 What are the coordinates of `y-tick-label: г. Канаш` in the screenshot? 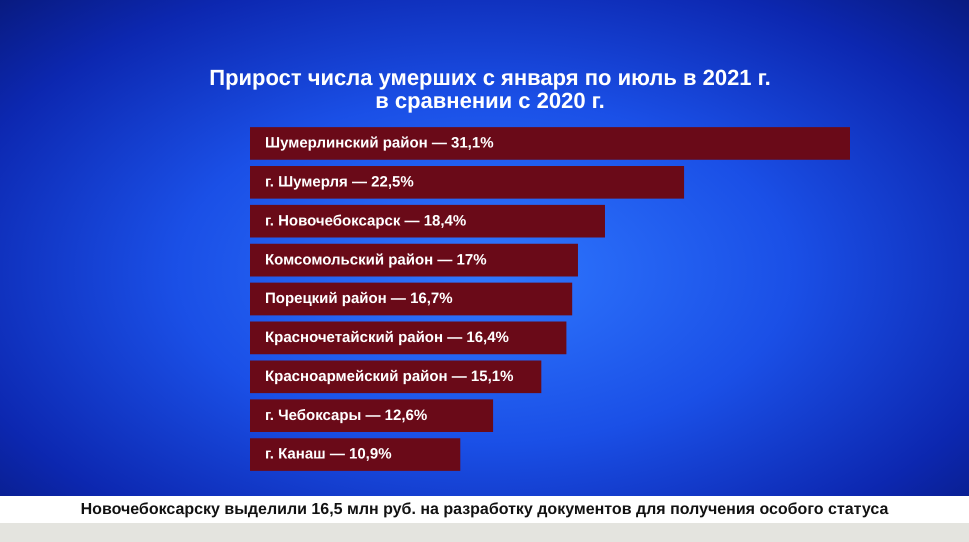 It's located at (295, 454).